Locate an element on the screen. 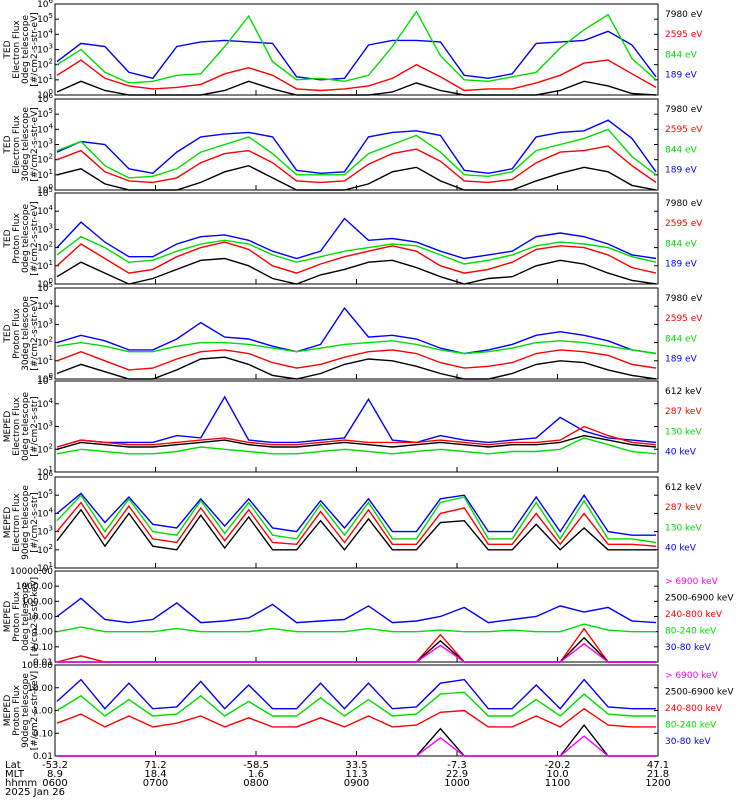 This screenshot has width=750, height=800. y-tick-label: 10.00 is located at coordinates (40, 618).